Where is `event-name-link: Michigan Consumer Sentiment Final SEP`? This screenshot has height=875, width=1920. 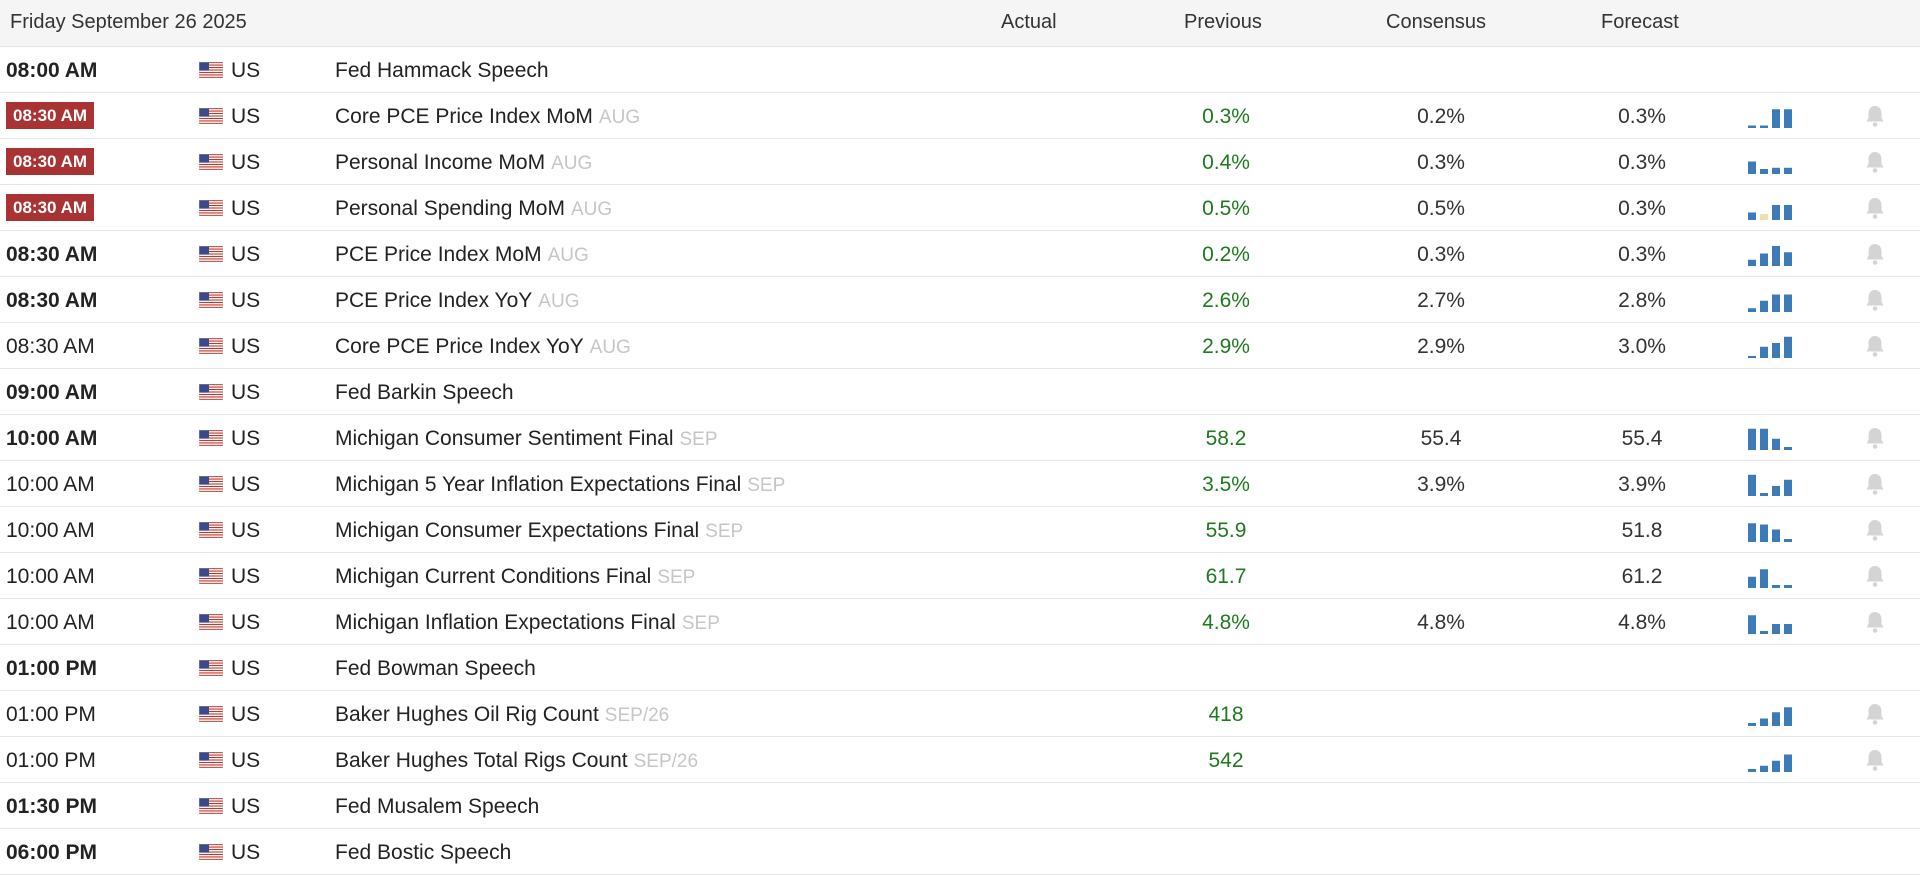
event-name-link: Michigan Consumer Sentiment Final SEP is located at coordinates (526, 439).